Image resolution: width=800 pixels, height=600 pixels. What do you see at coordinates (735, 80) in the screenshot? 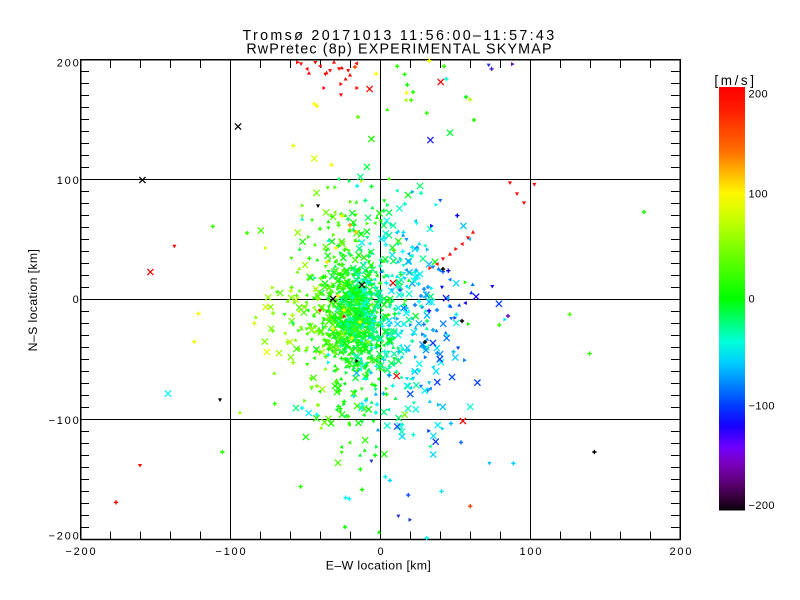
I see `svg-text: [m/s]` at bounding box center [735, 80].